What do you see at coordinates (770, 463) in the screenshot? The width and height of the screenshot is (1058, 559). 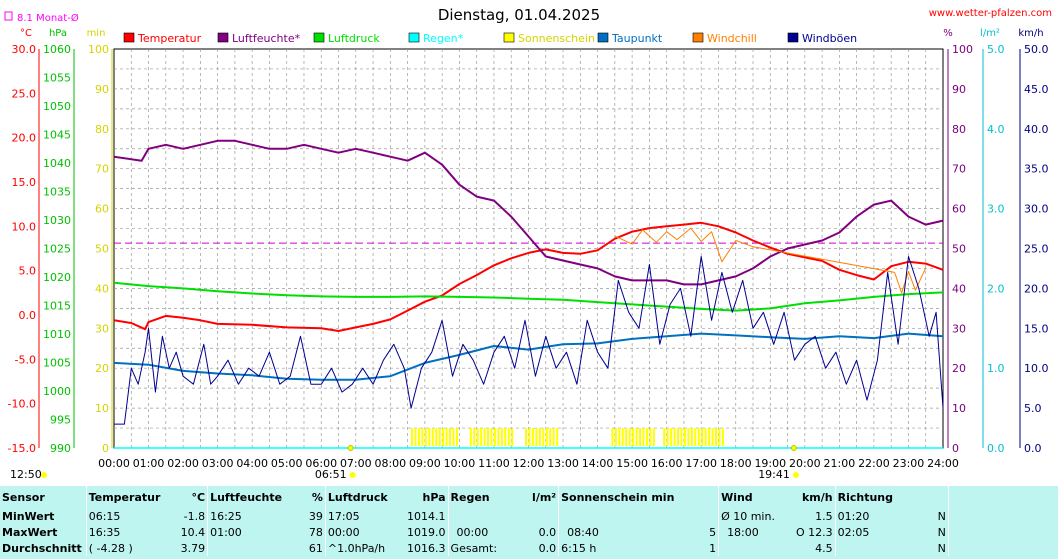 I see `x-tick-label: 19:00` at bounding box center [770, 463].